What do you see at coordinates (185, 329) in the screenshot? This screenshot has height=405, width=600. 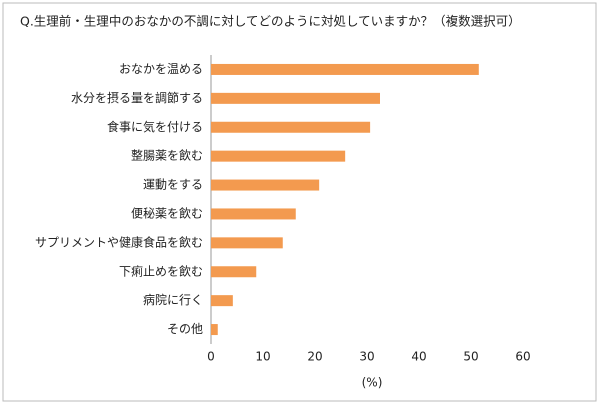 I see `y-tick-label: その他` at bounding box center [185, 329].